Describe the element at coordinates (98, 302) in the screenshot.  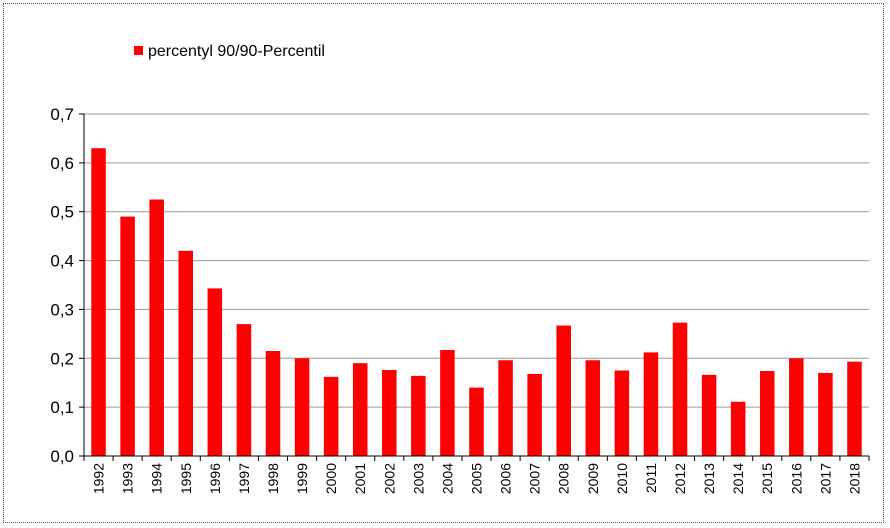
I see `bar-1992` at that location.